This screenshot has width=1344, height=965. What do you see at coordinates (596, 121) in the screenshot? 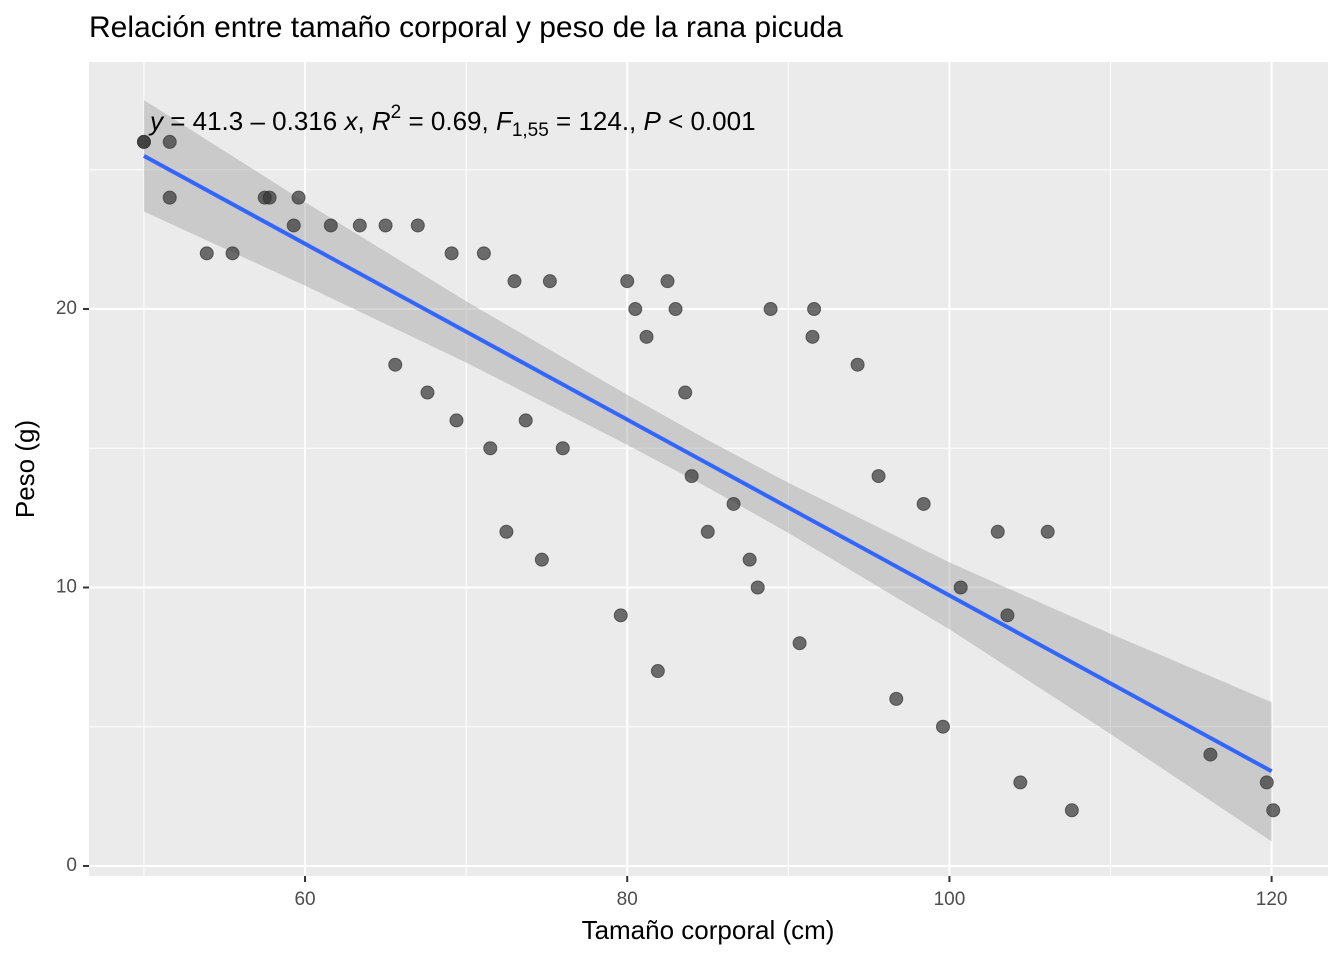
I see `annotation-part: = 124.,` at bounding box center [596, 121].